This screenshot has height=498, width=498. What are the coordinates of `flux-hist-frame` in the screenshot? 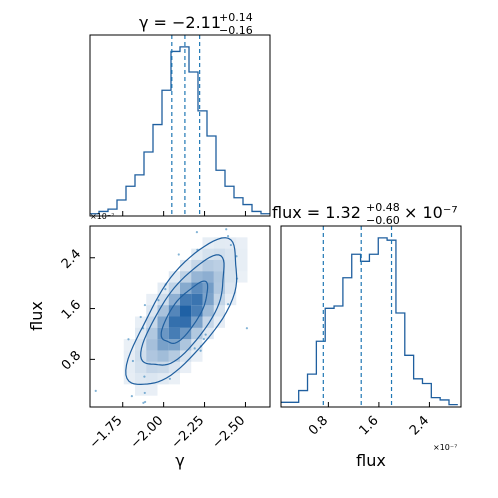 It's located at (371, 316).